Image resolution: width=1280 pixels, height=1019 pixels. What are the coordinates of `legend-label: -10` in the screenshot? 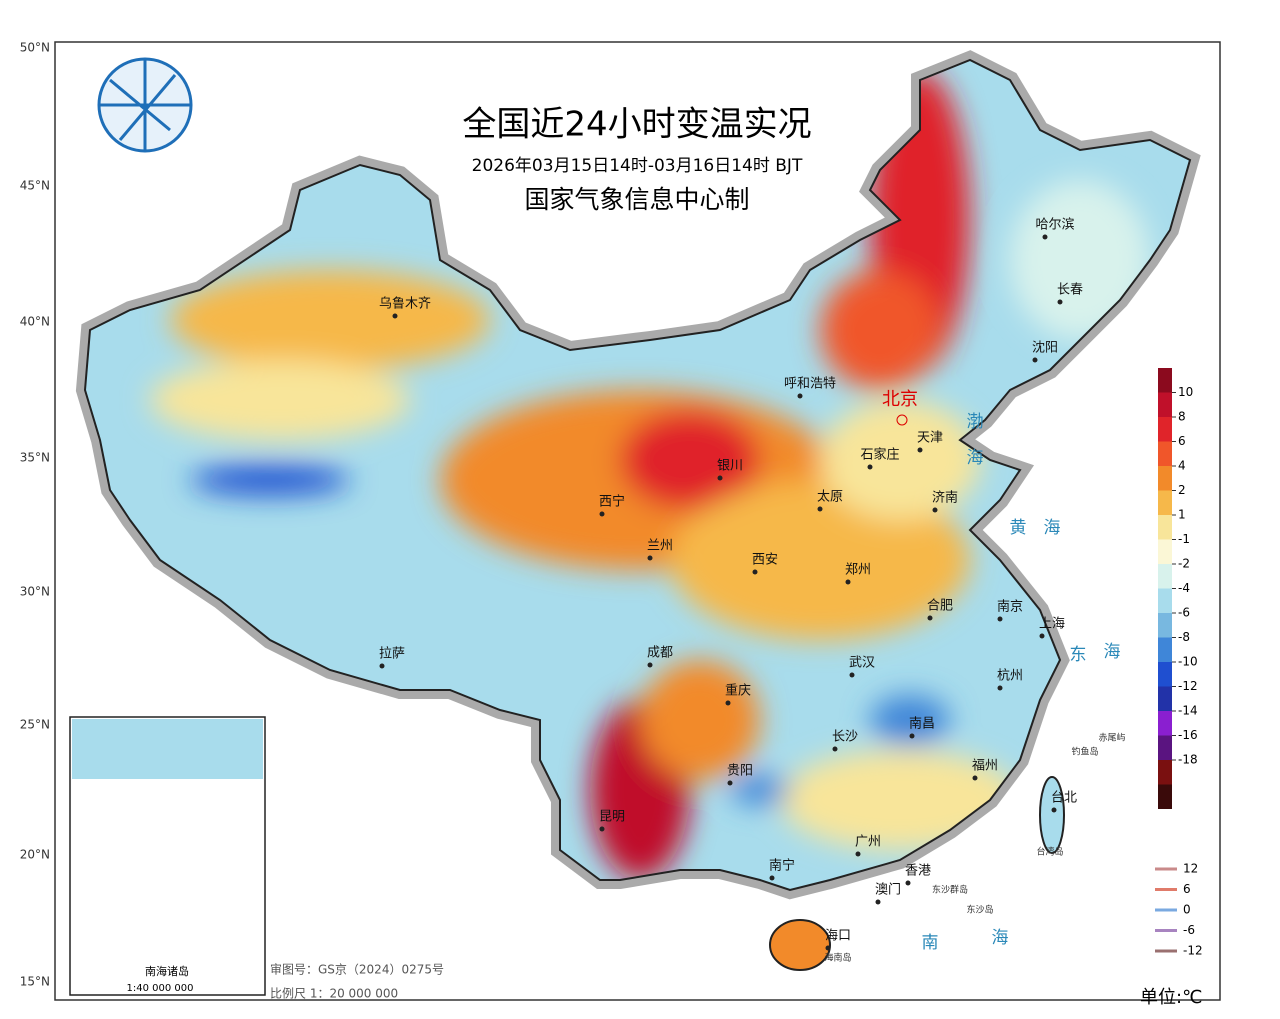 It's located at (1188, 662).